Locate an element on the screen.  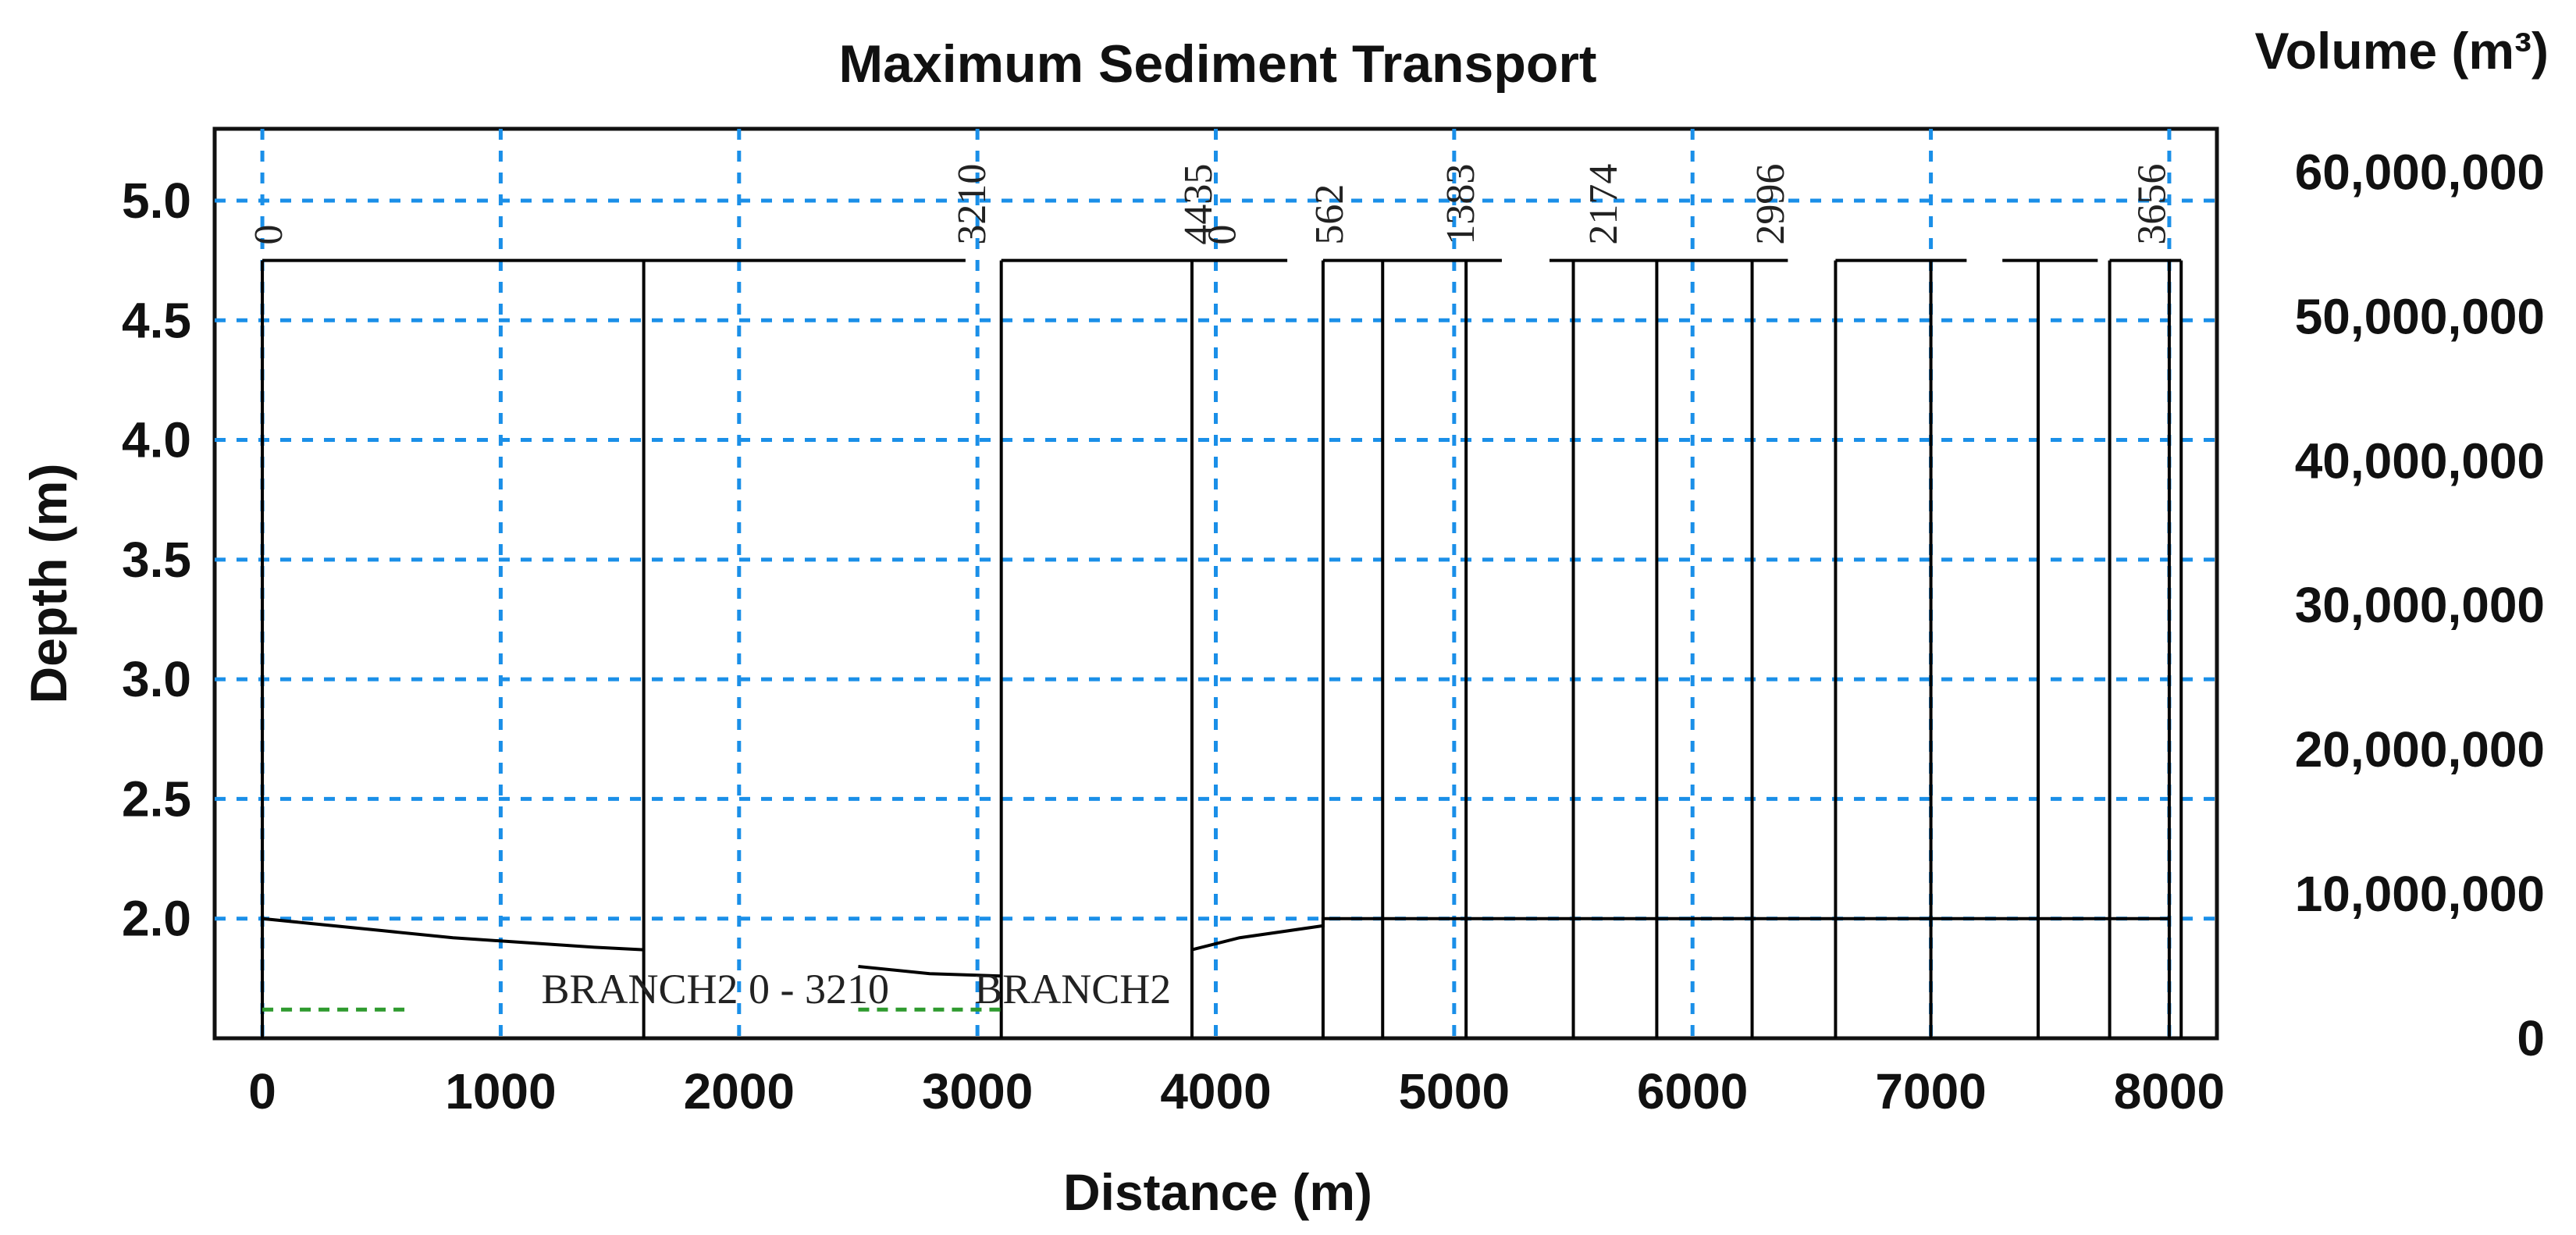
x-axis-label: Distance (m) is located at coordinates (1217, 1192).